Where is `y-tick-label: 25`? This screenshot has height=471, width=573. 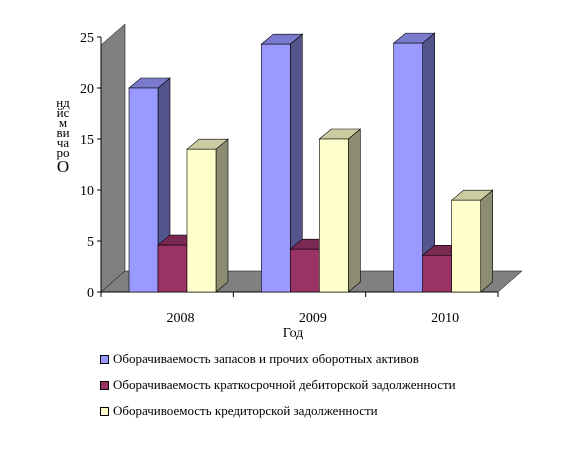
y-tick-label: 25 is located at coordinates (87, 38).